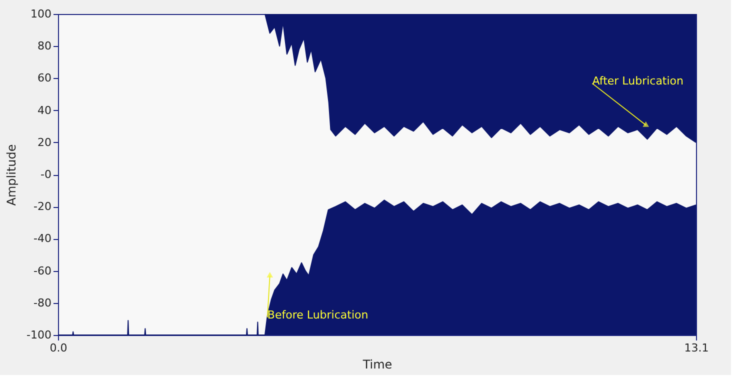 The width and height of the screenshot is (732, 377). I want to click on x-tick-label: 0.0, so click(59, 348).